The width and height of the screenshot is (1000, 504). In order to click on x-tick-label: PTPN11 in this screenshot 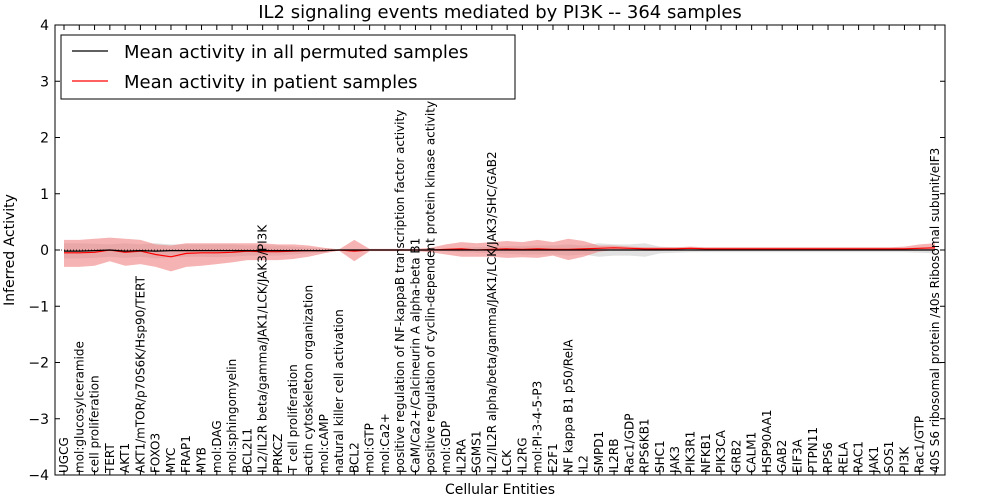, I will do `click(813, 450)`.